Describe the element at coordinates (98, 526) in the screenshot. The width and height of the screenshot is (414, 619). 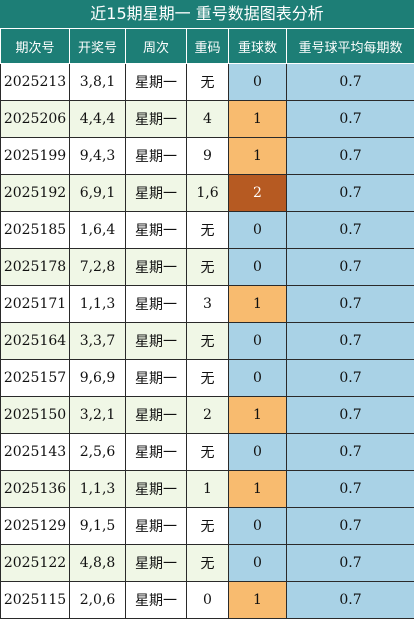
I see `numbers-cell: 9,1,5` at that location.